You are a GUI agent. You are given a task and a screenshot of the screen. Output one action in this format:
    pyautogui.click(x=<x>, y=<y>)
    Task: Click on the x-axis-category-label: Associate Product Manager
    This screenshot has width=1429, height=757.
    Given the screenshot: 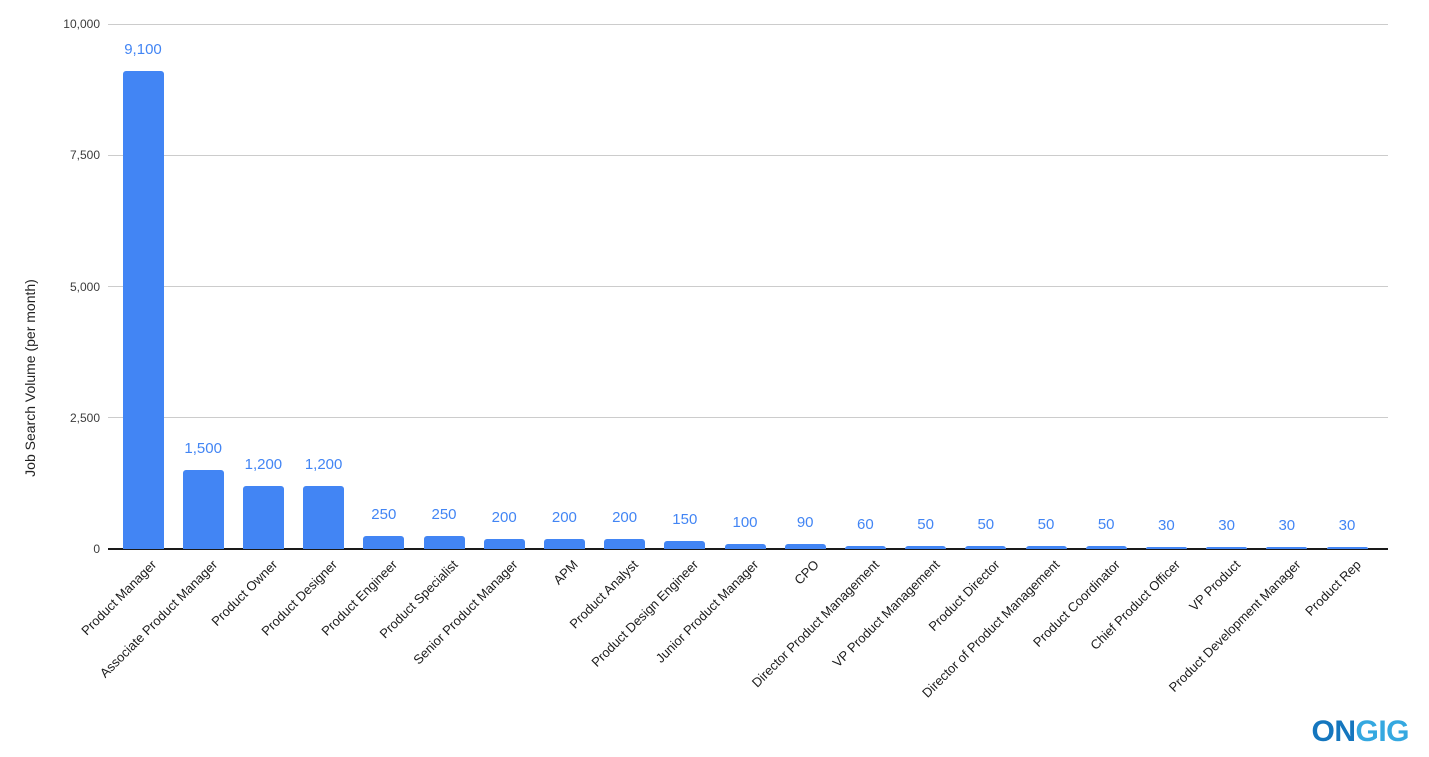 What is the action you would take?
    pyautogui.click(x=158, y=619)
    